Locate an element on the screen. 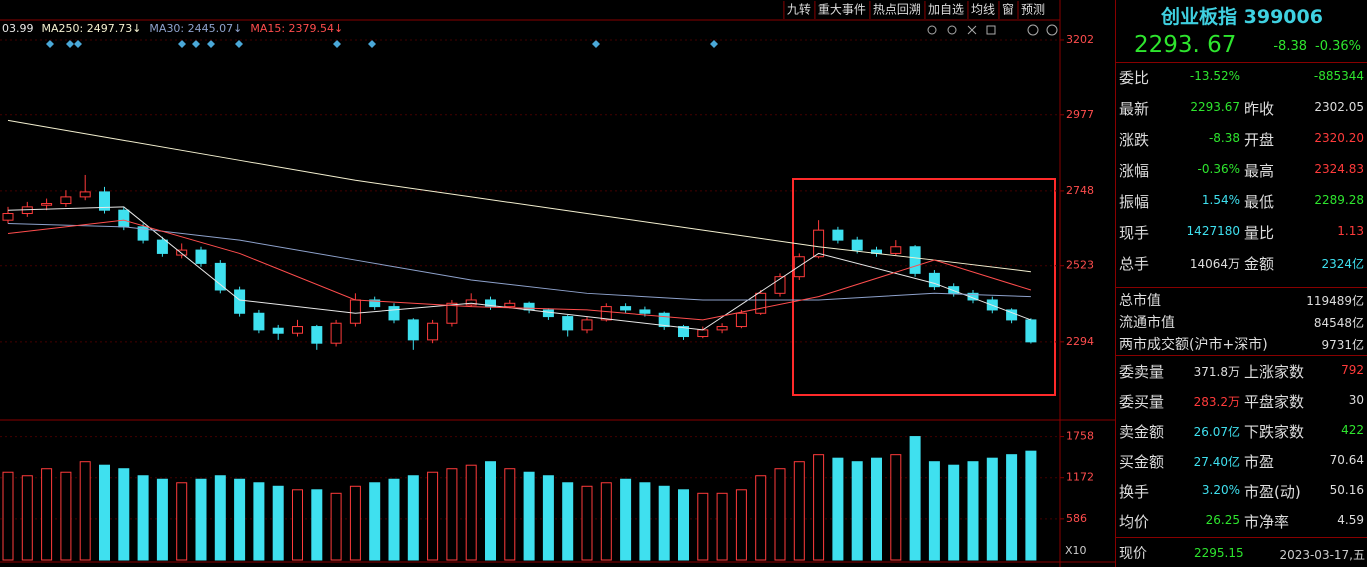 The width and height of the screenshot is (1367, 567). quote-cell: 3.20% is located at coordinates (1220, 490).